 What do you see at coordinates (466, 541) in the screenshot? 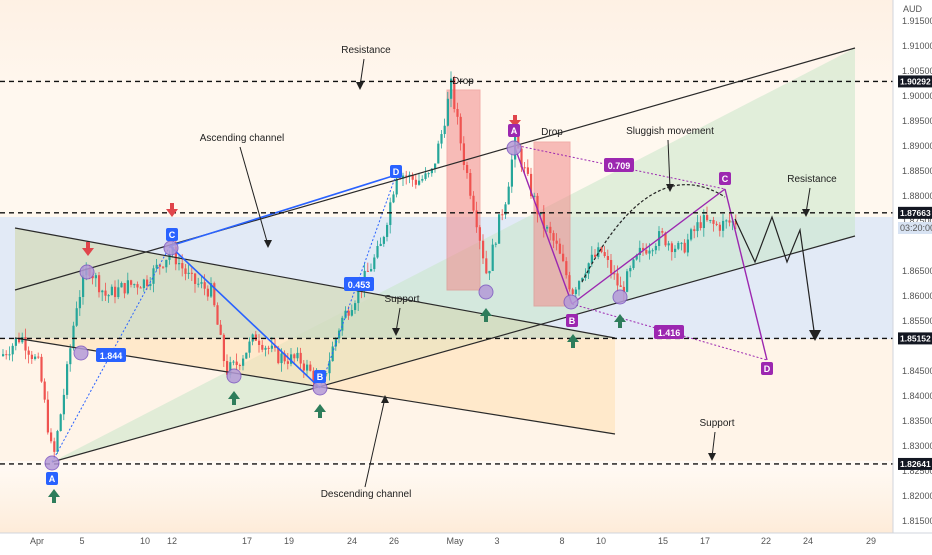
I see `time-axis-bg` at bounding box center [466, 541].